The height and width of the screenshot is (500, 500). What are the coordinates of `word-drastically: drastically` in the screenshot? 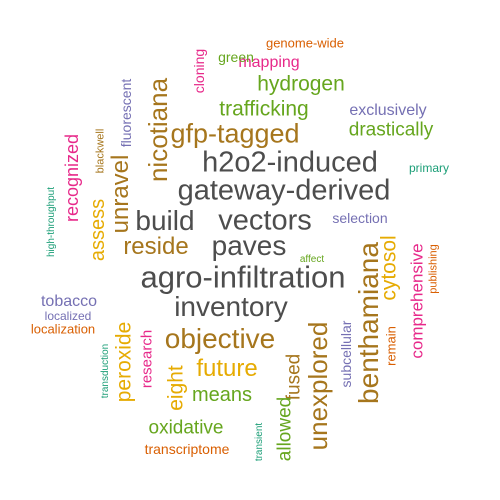 It's located at (391, 130).